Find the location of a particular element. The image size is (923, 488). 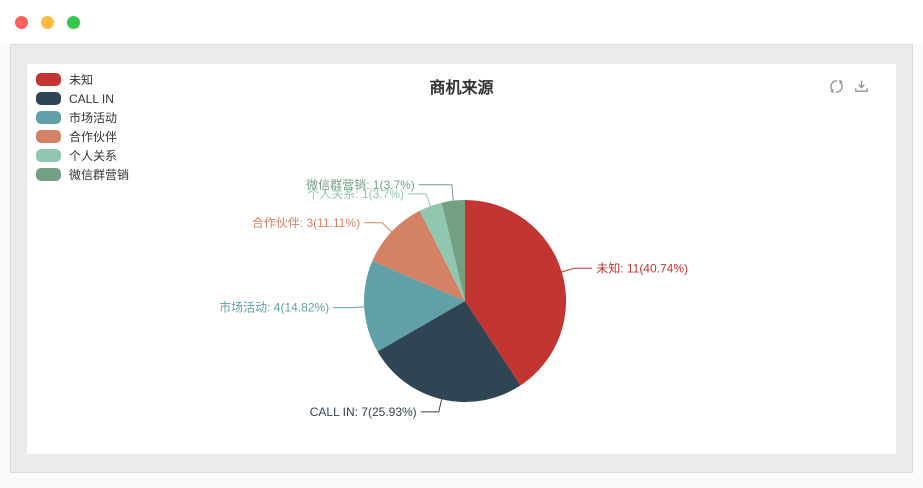

legend: 未知 CALL IN 市场活动合作伙伴个人关系微信群营销 is located at coordinates (82, 127).